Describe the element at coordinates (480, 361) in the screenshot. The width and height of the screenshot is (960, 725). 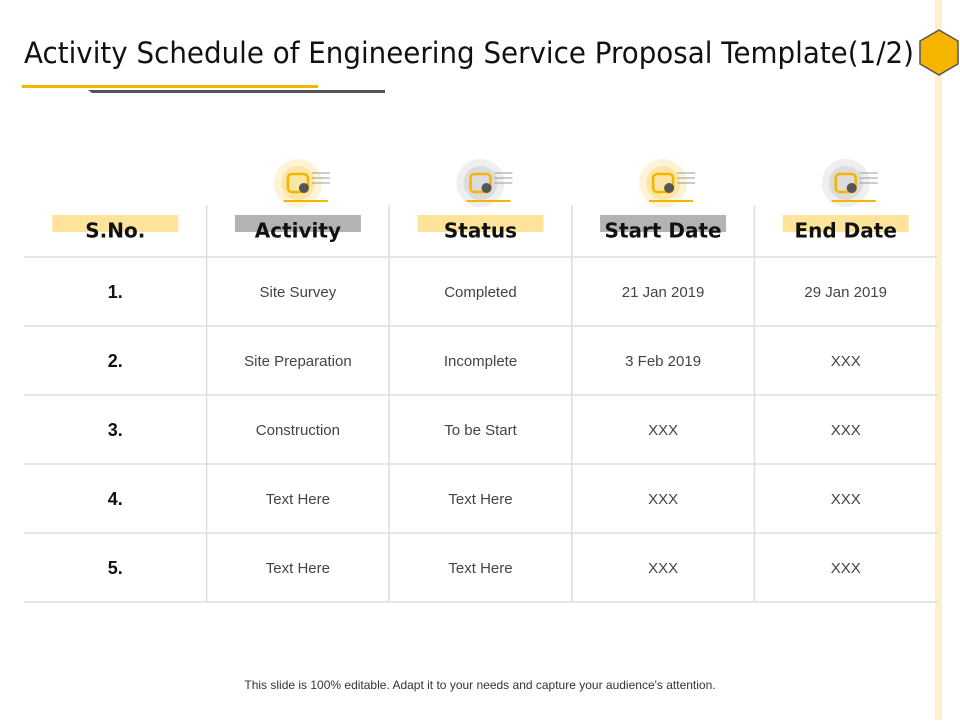
I see `cell-text: Incomplete` at that location.